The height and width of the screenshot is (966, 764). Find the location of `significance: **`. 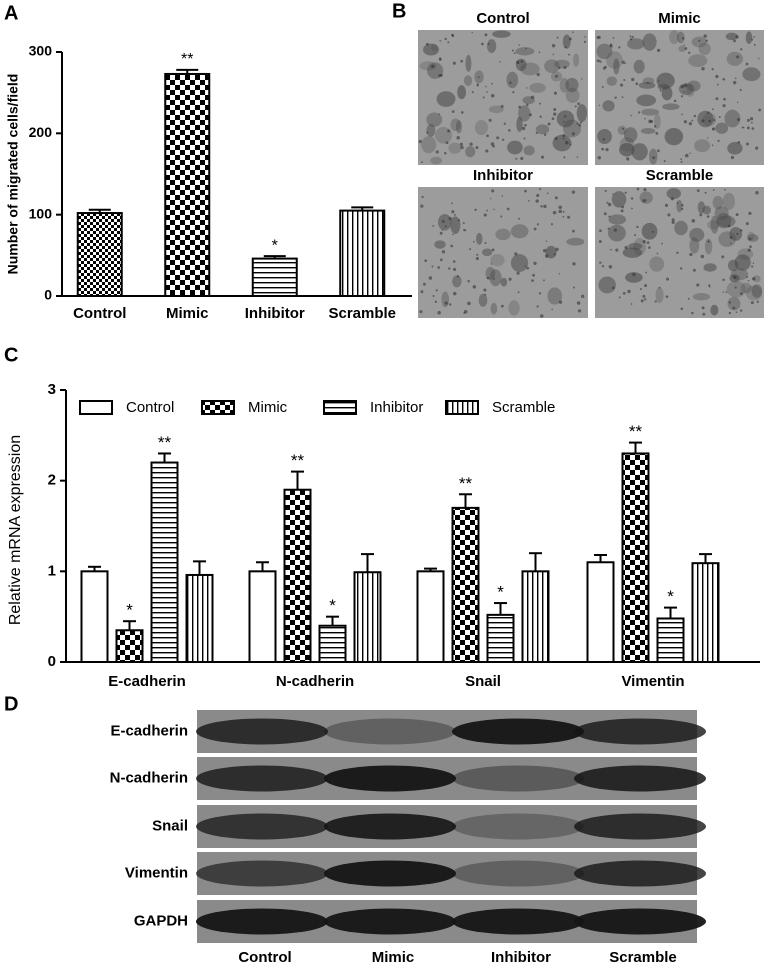

significance: ** is located at coordinates (636, 431).